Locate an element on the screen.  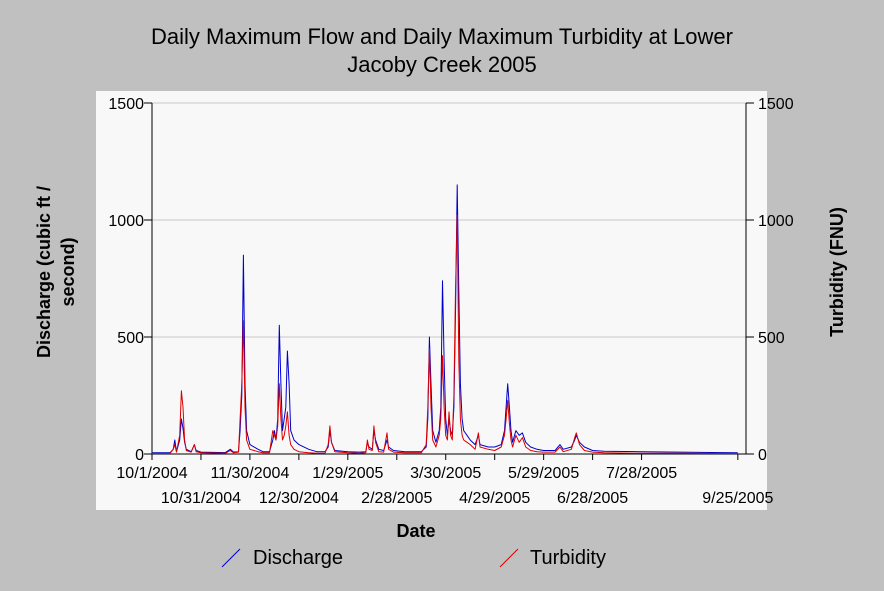
x-tick-label: 6/28/2005 is located at coordinates (592, 498).